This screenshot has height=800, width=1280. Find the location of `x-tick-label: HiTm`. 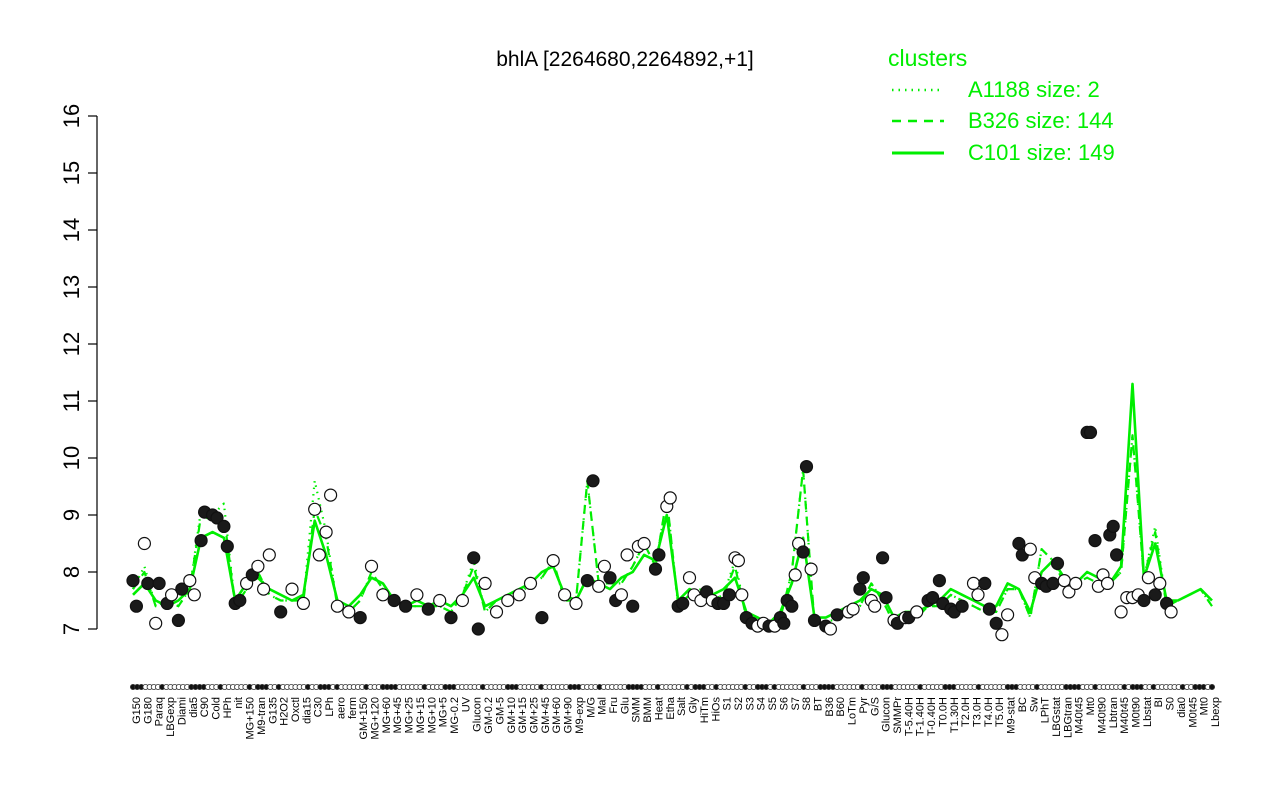

x-tick-label: HiTm is located at coordinates (705, 710).